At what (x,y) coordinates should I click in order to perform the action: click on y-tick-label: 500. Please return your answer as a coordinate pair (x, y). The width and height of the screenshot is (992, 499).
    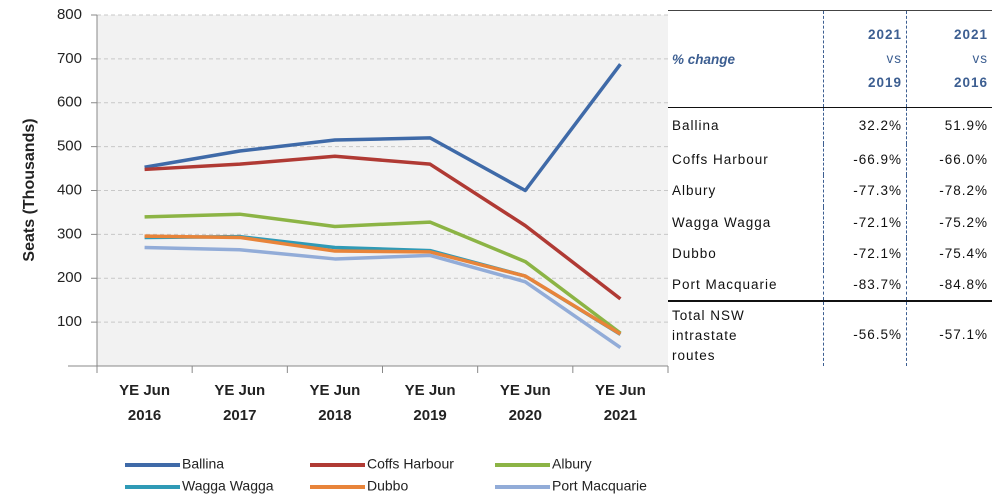
    Looking at the image, I should click on (69, 146).